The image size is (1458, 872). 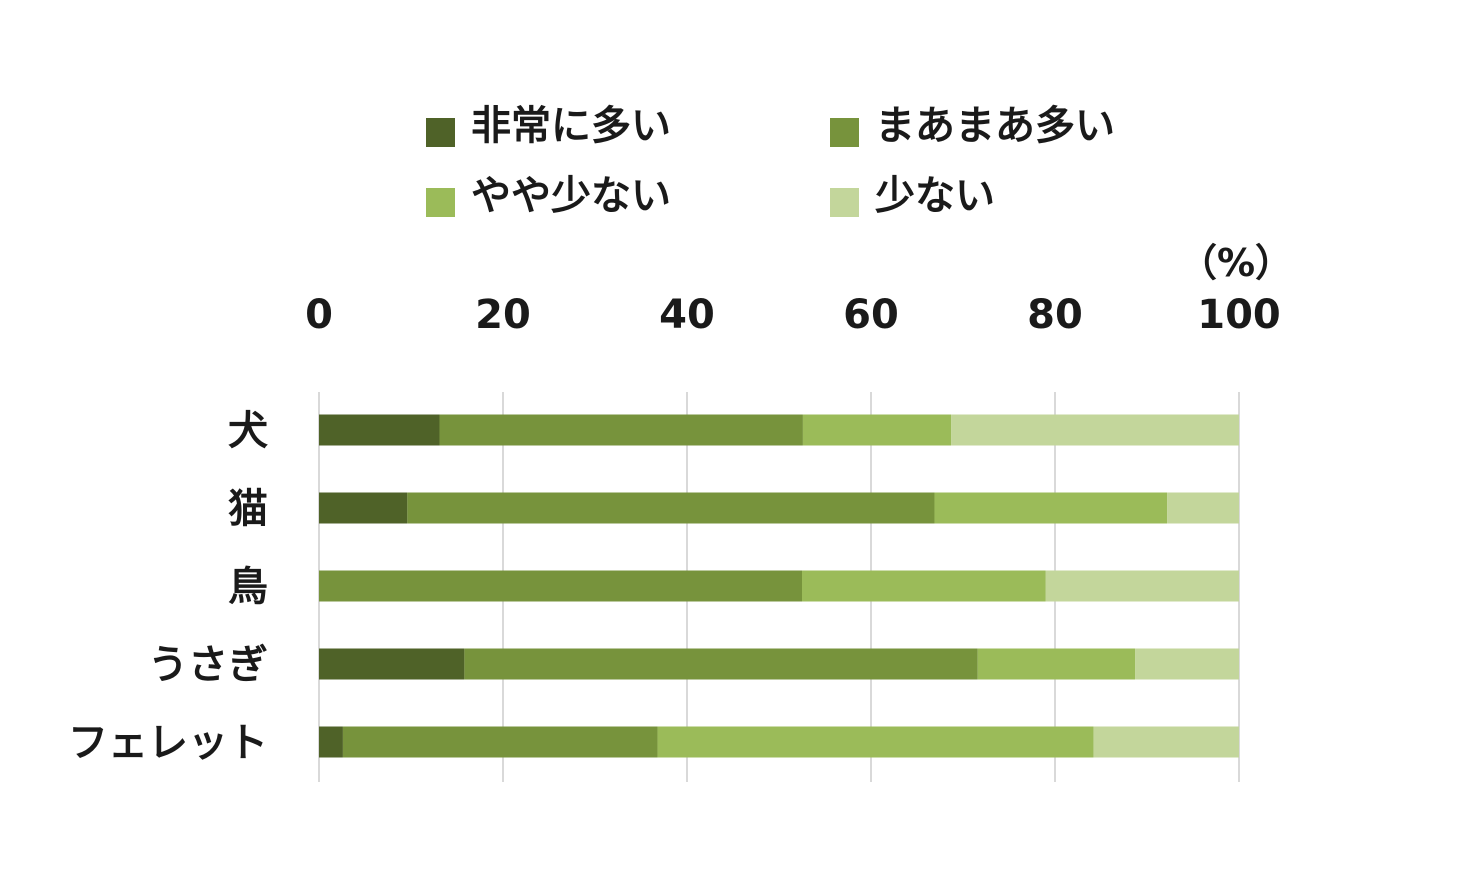 I want to click on y-category-label: 犬, so click(x=248, y=431).